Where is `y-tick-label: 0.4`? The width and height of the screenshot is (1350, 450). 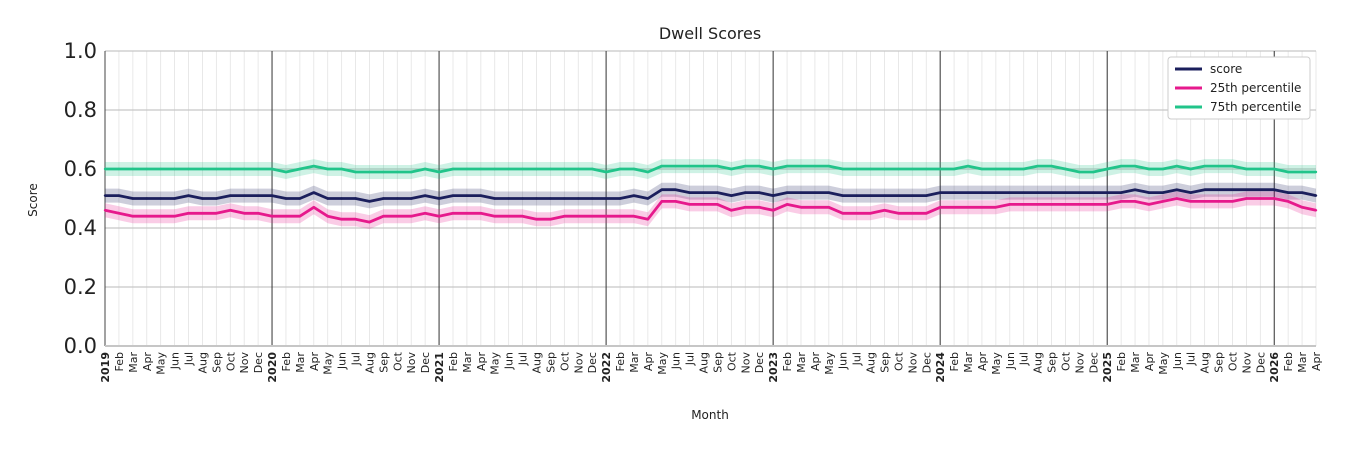 y-tick-label: 0.4 is located at coordinates (80, 228).